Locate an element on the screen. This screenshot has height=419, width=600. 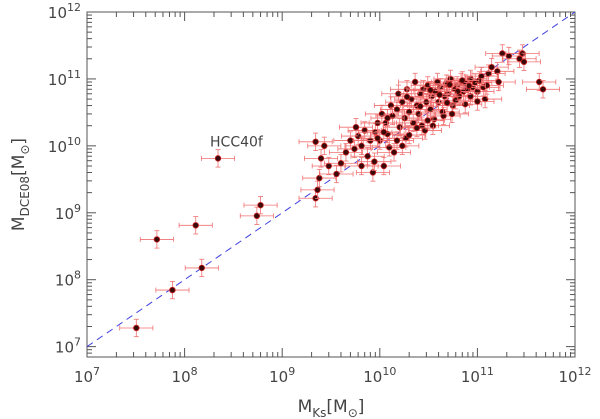
x-tick-label: 10⁹ is located at coordinates (282, 375).